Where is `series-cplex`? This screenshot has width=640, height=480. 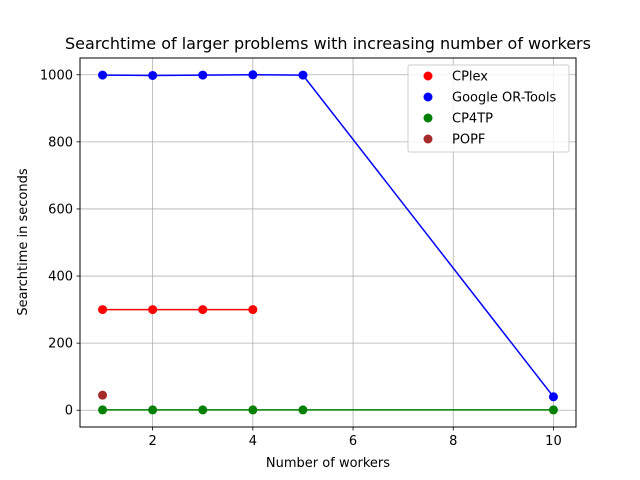
series-cplex is located at coordinates (178, 310).